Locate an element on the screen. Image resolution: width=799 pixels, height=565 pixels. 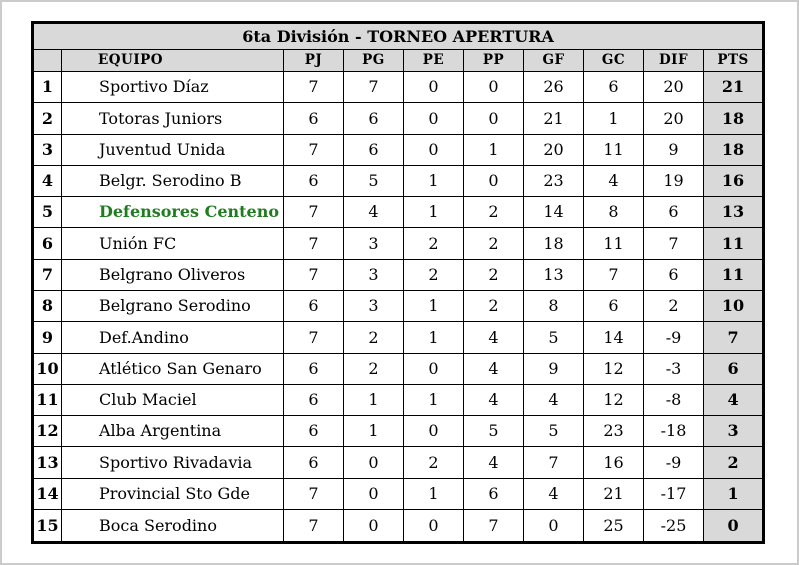
title-row: 6ta División - TORNEO APERTURA is located at coordinates (398, 36).